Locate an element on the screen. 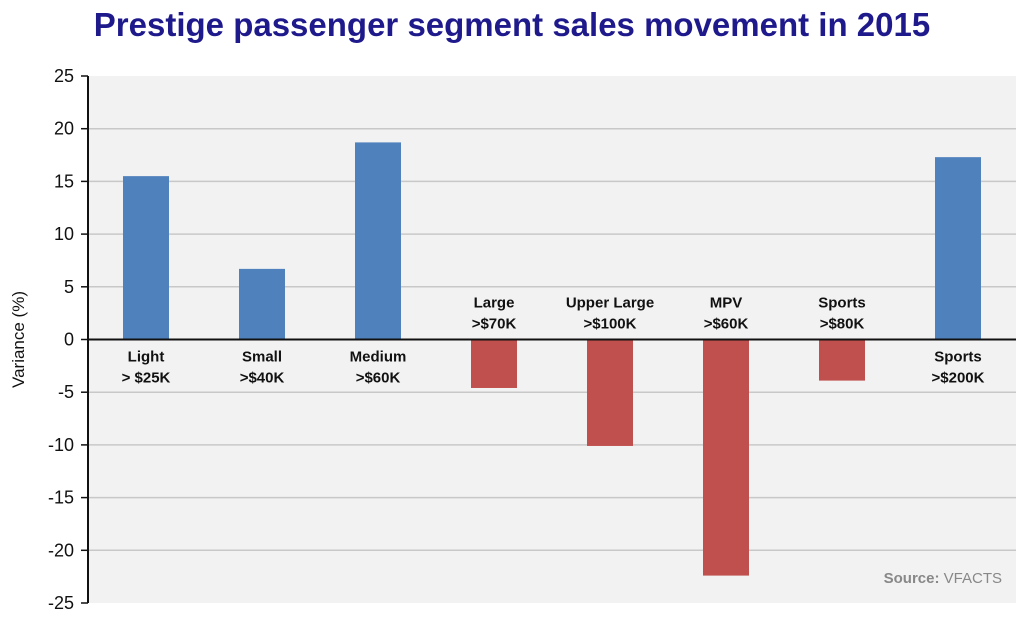 The width and height of the screenshot is (1024, 617). y-tick-label: -25 is located at coordinates (61, 603).